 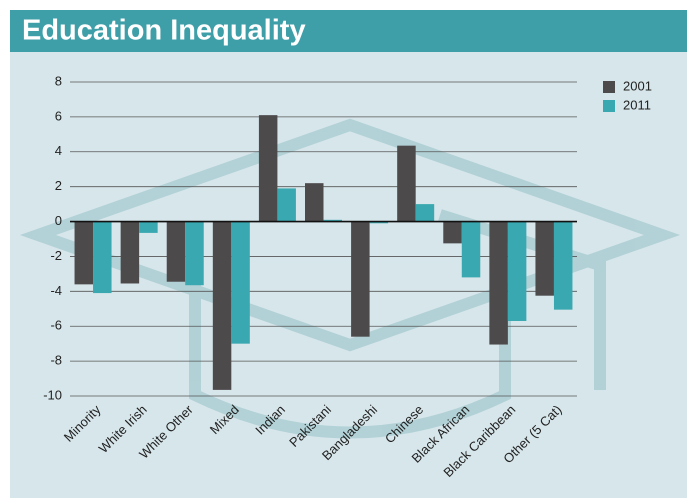 I want to click on y-tick-label: -4, so click(x=56, y=290).